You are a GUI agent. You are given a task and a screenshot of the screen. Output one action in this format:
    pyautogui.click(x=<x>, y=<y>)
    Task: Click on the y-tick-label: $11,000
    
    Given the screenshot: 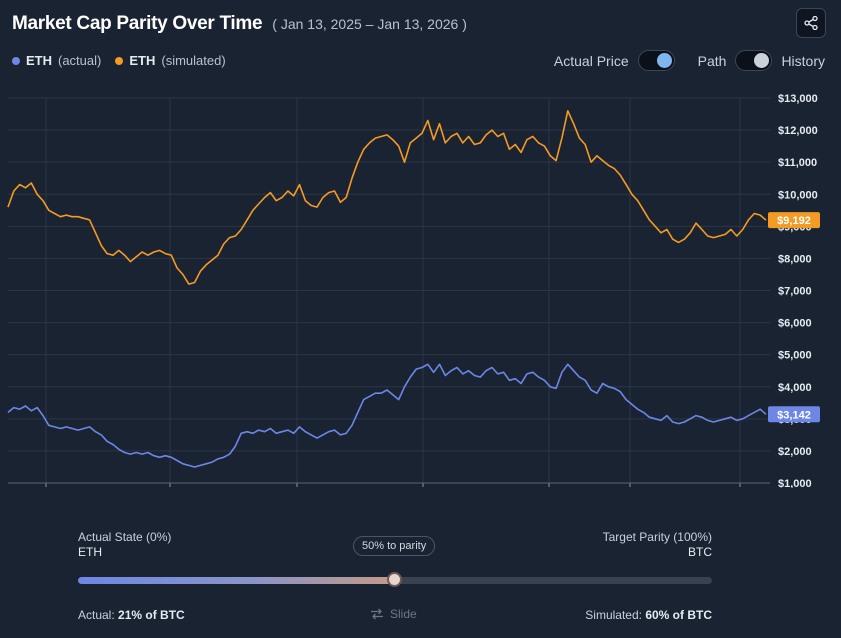 What is the action you would take?
    pyautogui.click(x=797, y=163)
    